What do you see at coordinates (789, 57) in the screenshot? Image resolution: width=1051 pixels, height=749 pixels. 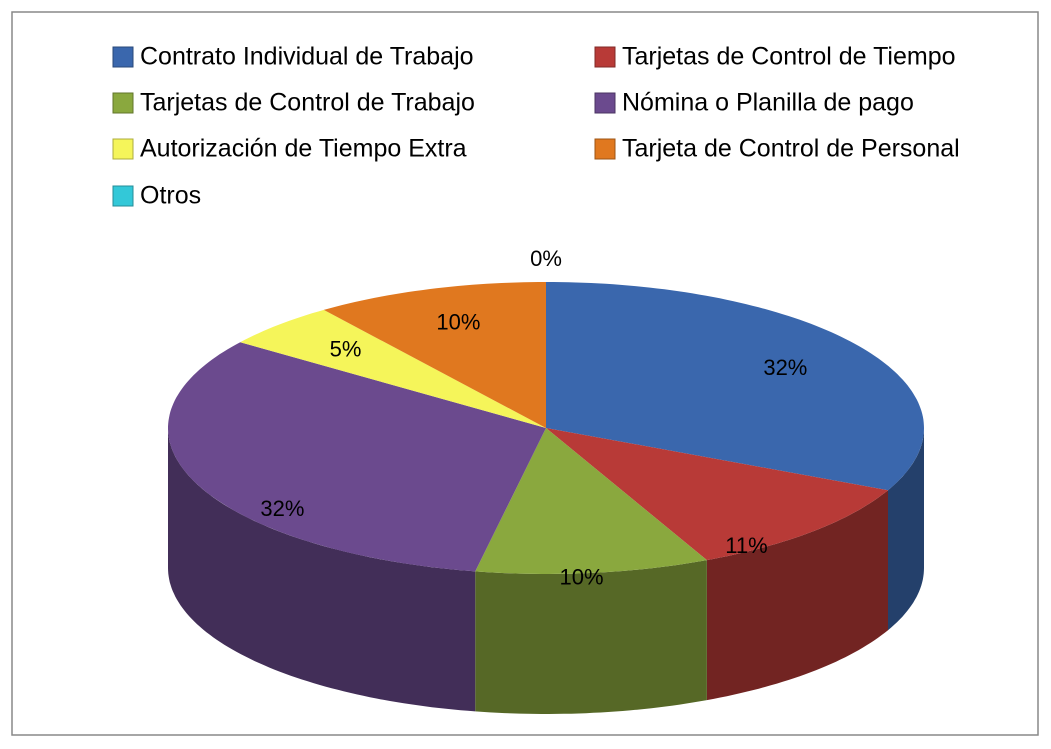 I see `legend-label: Tarjetas de Control de Tiempo` at bounding box center [789, 57].